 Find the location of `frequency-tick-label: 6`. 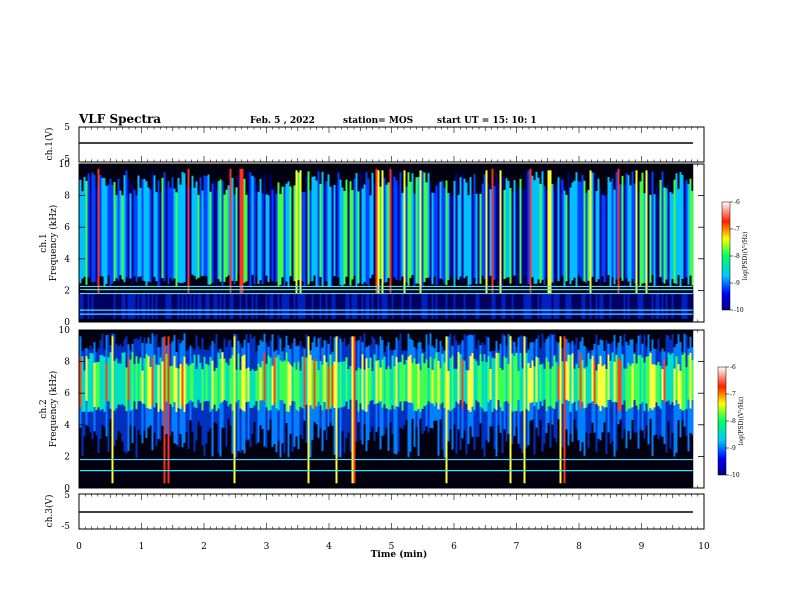

frequency-tick-label: 6 is located at coordinates (67, 228).